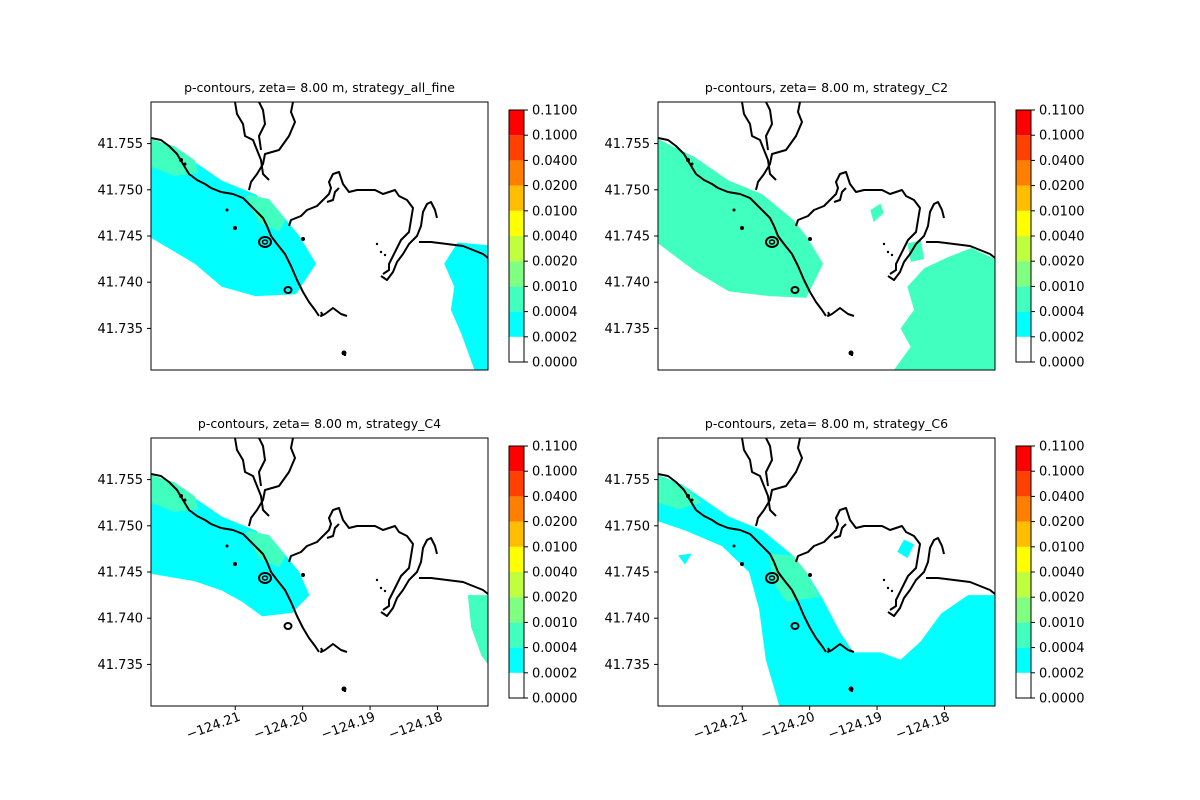 The height and width of the screenshot is (800, 1200). Describe the element at coordinates (1062, 136) in the screenshot. I see `colorbar-tick-label: 0.1000` at that location.